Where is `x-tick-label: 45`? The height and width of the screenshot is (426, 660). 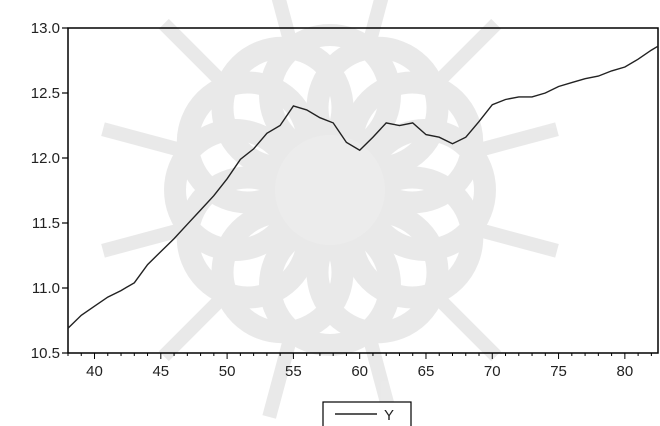
x-tick-label: 45 is located at coordinates (160, 371).